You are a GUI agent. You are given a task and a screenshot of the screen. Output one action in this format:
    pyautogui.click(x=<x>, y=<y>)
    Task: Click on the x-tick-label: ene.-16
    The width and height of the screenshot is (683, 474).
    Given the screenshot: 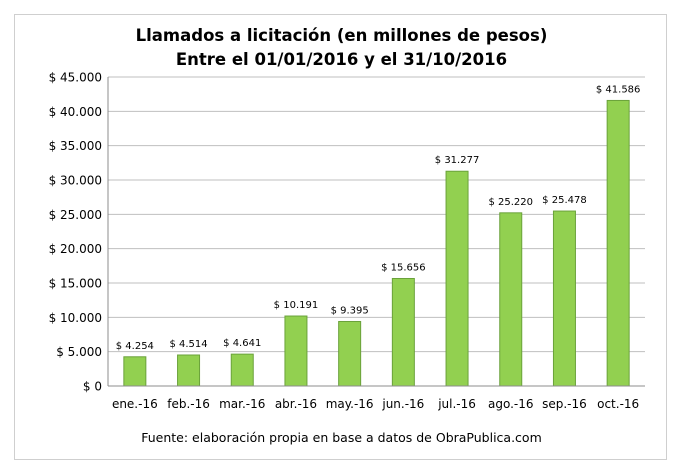 What is the action you would take?
    pyautogui.click(x=135, y=404)
    